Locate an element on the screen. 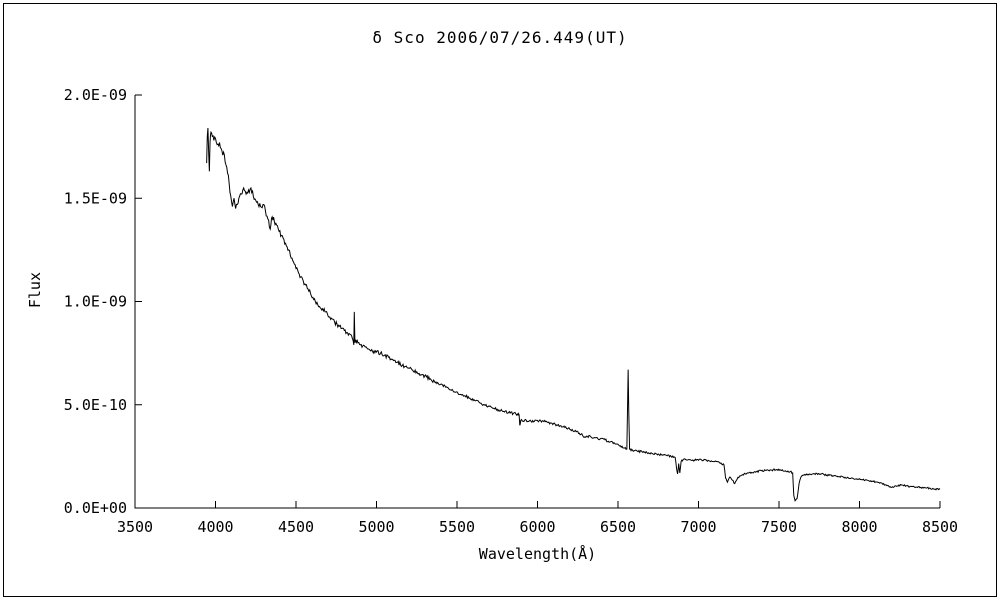 The image size is (1000, 600). x-tick-label: 7000 is located at coordinates (698, 527).